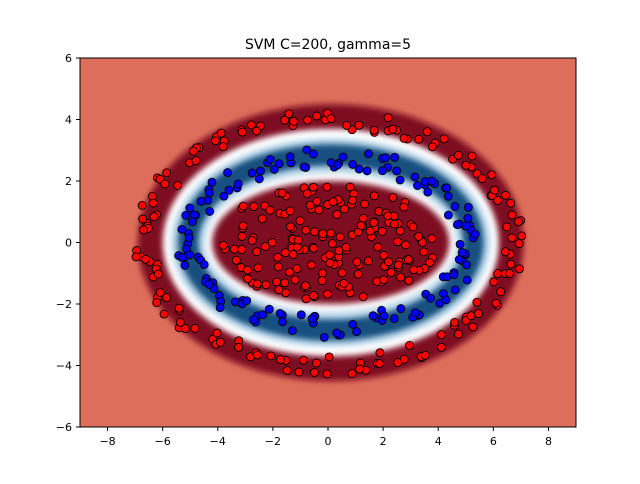 The height and width of the screenshot is (484, 640). What do you see at coordinates (493, 441) in the screenshot?
I see `x-tick-label: 6` at bounding box center [493, 441].